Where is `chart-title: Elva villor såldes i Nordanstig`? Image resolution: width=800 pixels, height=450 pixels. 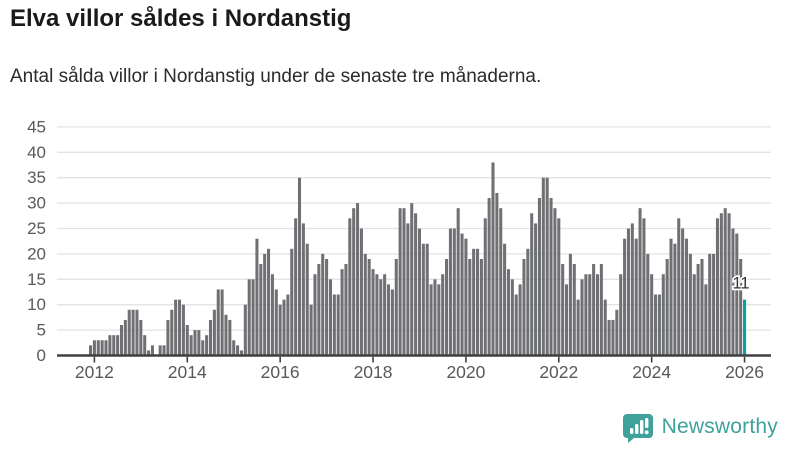
chart-title: Elva villor såldes i Nordanstig is located at coordinates (181, 18).